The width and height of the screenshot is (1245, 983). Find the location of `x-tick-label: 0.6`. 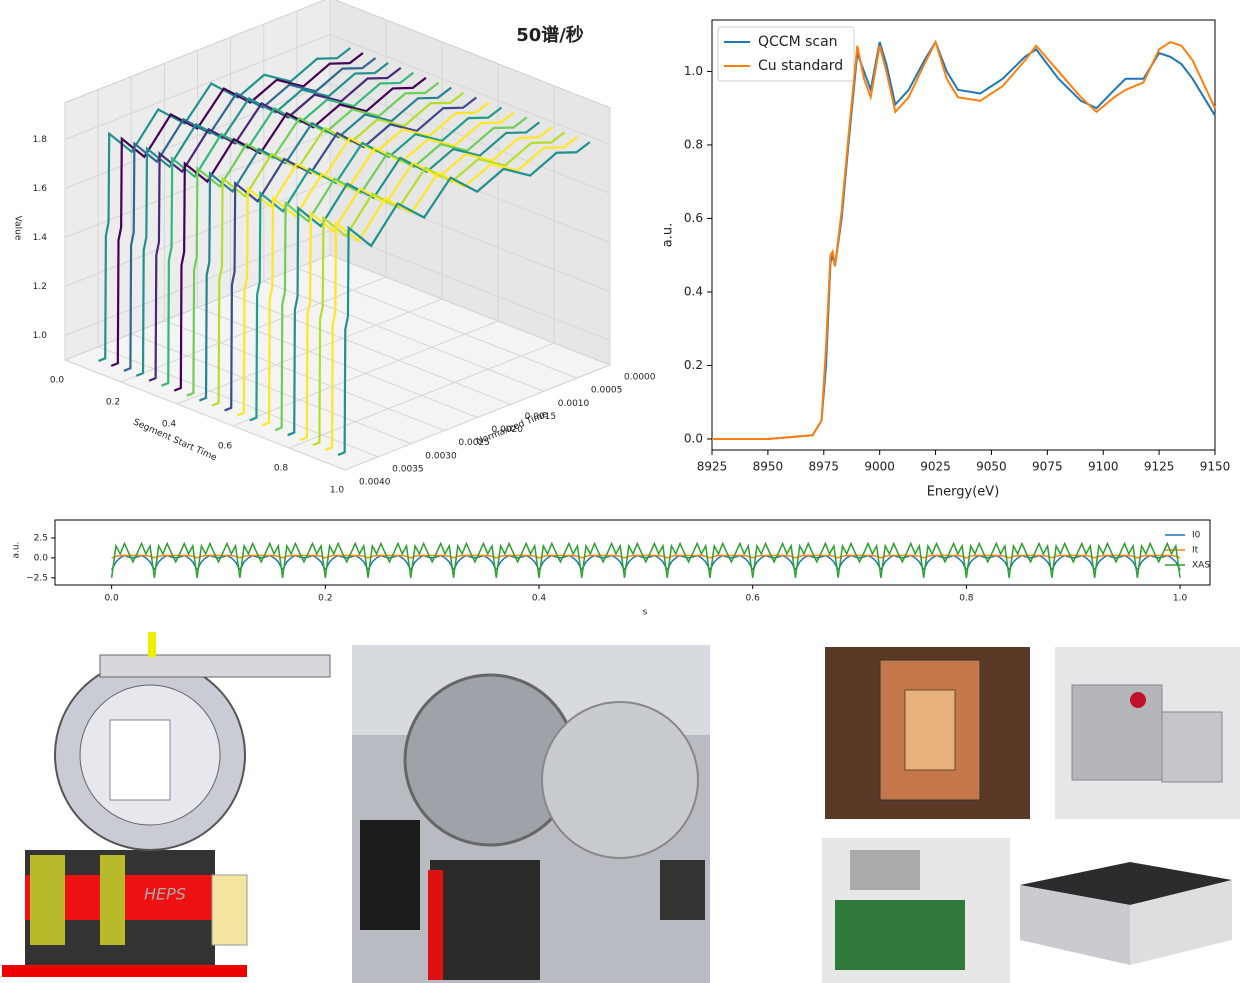

x-tick-label: 0.6 is located at coordinates (753, 599).